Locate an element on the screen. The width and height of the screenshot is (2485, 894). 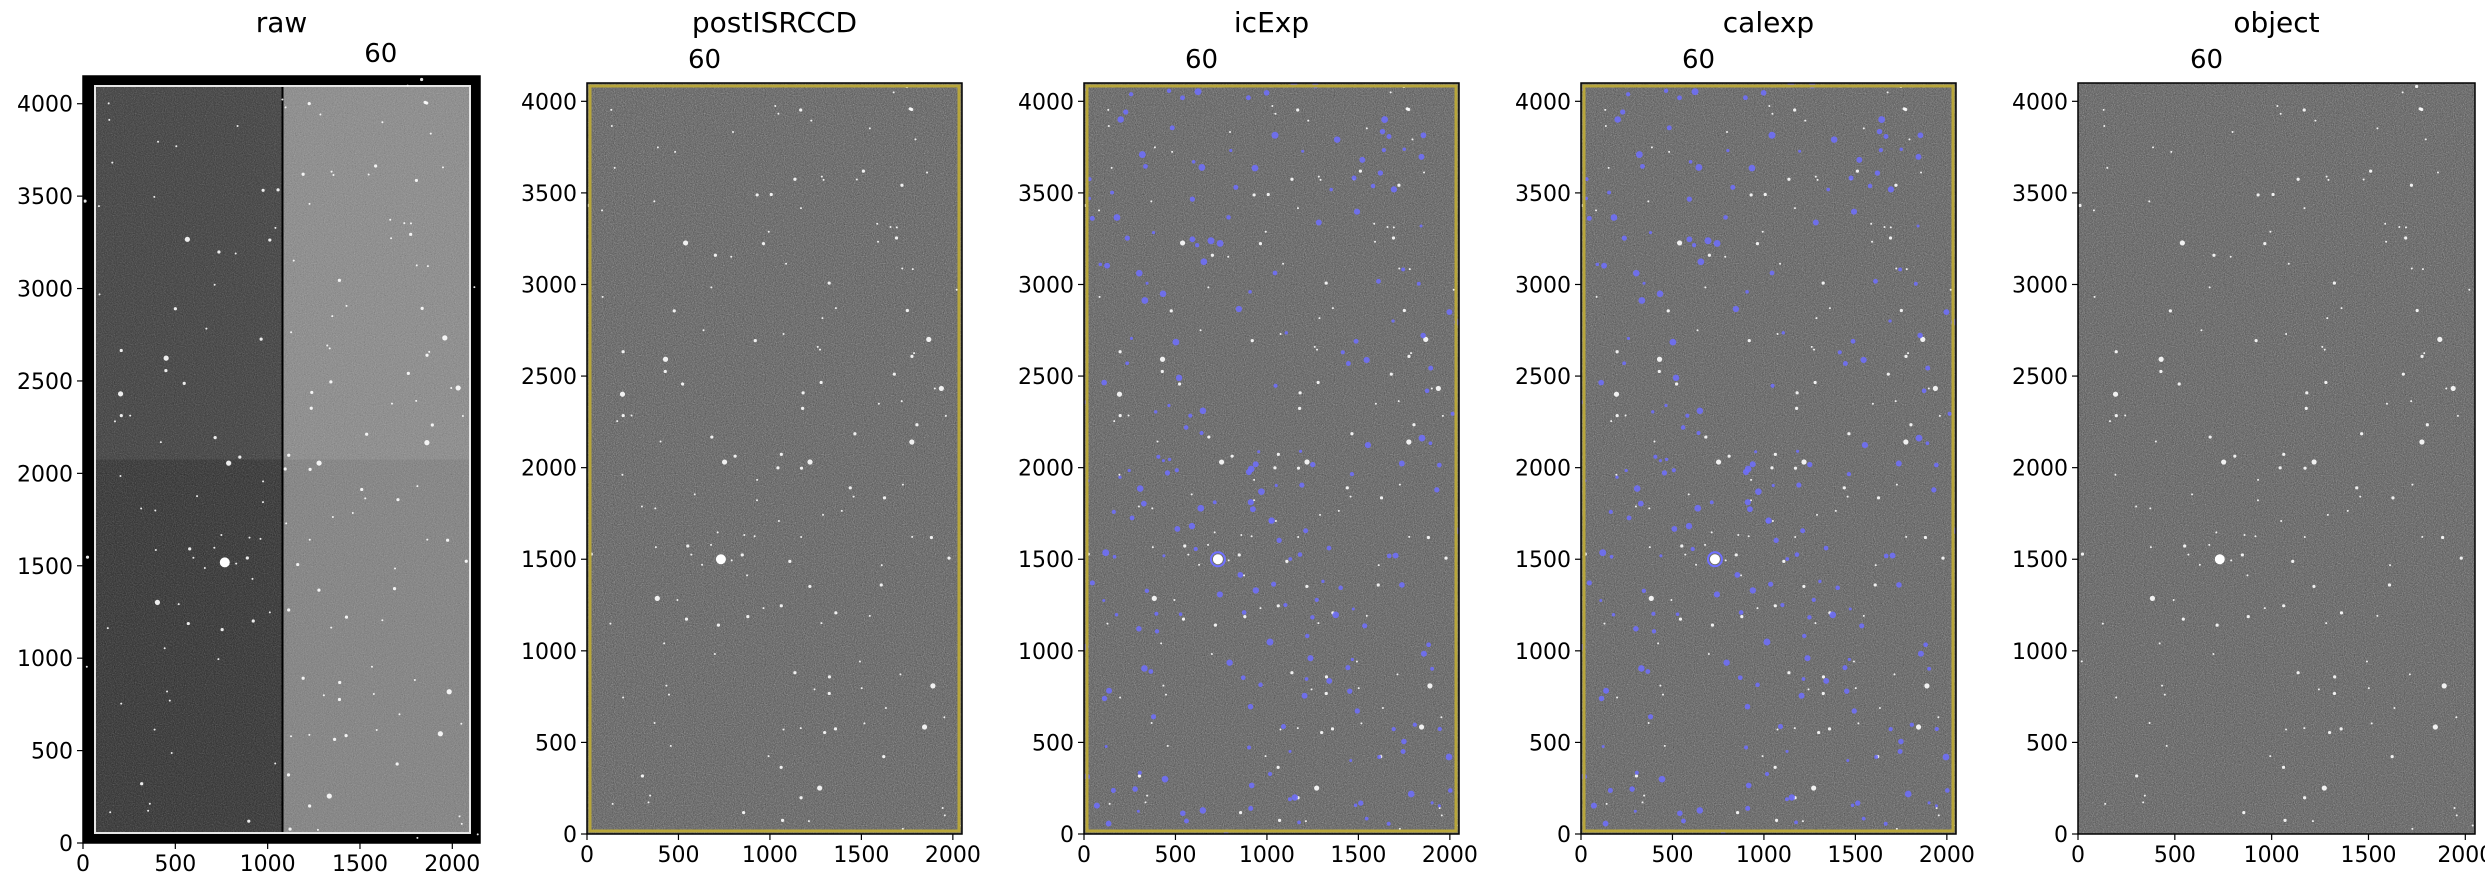
y-tick-label: 4000 is located at coordinates (45, 105).